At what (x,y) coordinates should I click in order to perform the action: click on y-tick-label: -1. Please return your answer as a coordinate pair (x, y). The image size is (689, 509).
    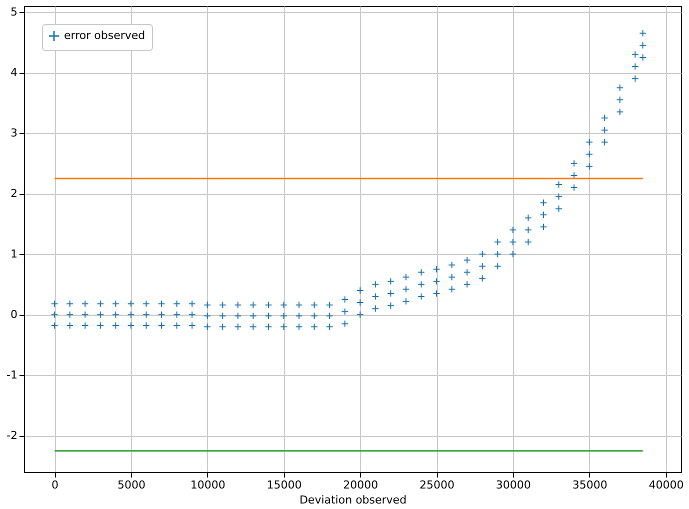
    Looking at the image, I should click on (12, 375).